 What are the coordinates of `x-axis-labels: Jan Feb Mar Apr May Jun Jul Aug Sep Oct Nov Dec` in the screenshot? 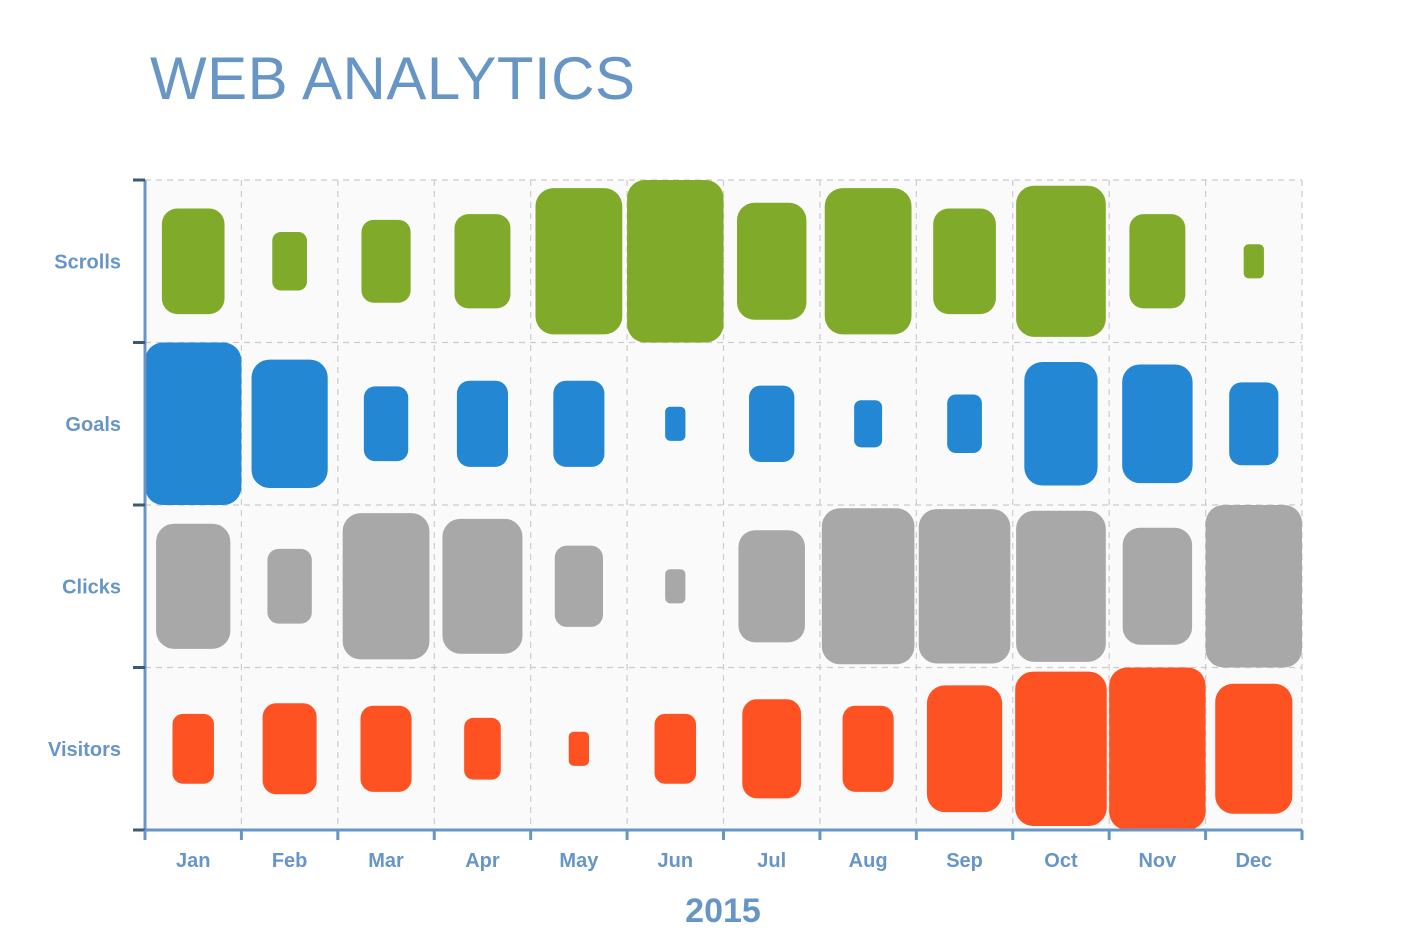 It's located at (724, 861).